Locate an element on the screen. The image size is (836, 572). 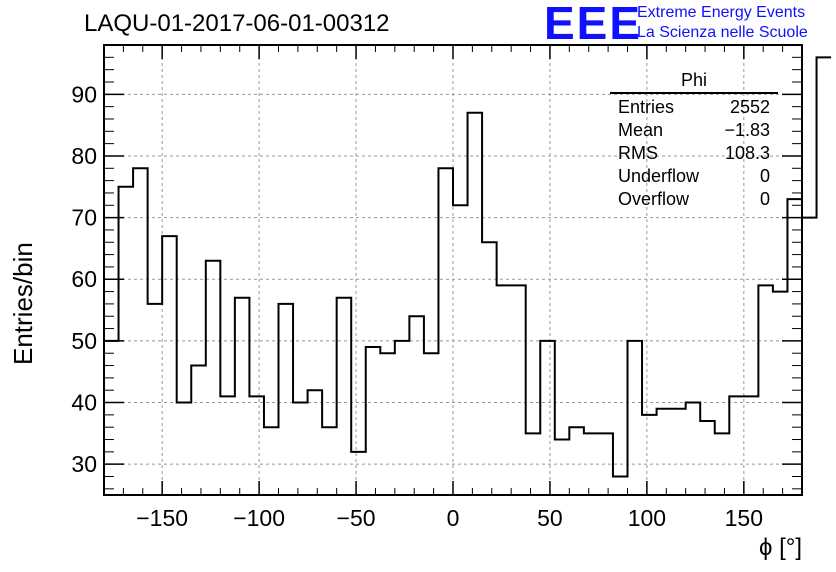
logo-line-1: Extreme Energy Events is located at coordinates (721, 12).